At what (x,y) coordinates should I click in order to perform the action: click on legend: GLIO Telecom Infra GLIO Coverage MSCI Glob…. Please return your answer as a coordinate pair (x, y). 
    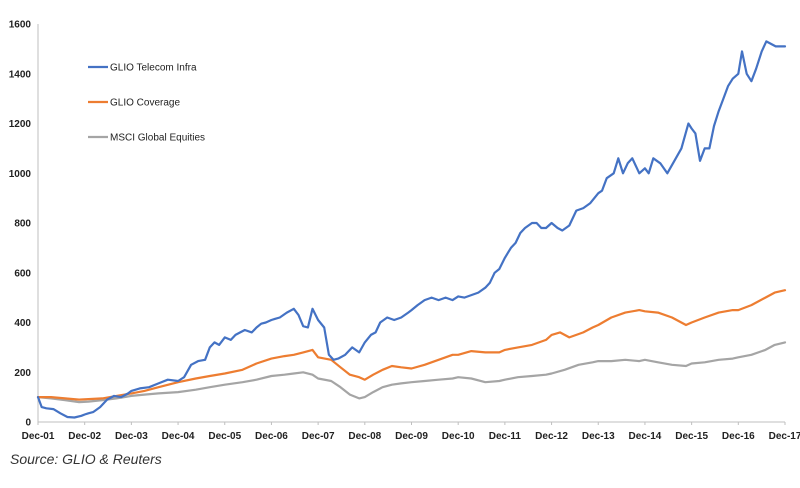
    Looking at the image, I should click on (146, 103).